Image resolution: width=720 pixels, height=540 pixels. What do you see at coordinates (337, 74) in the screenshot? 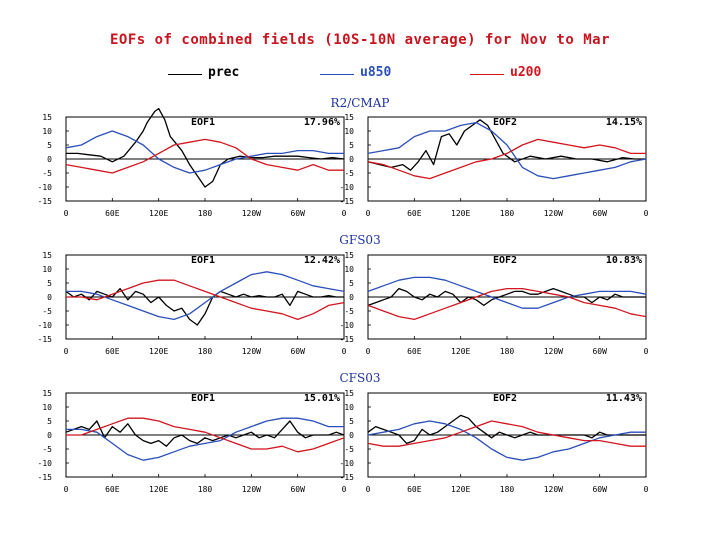
I see `legend-line-u850` at bounding box center [337, 74].